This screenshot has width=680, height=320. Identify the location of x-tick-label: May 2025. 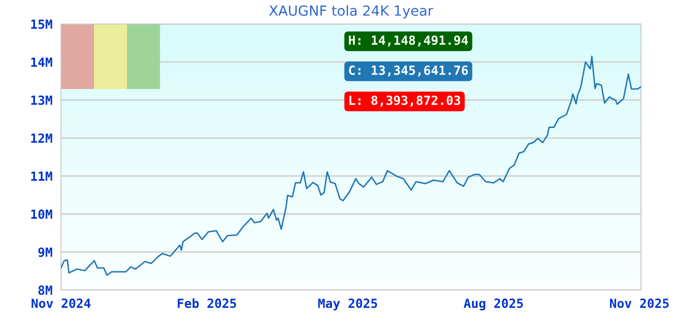
(348, 304).